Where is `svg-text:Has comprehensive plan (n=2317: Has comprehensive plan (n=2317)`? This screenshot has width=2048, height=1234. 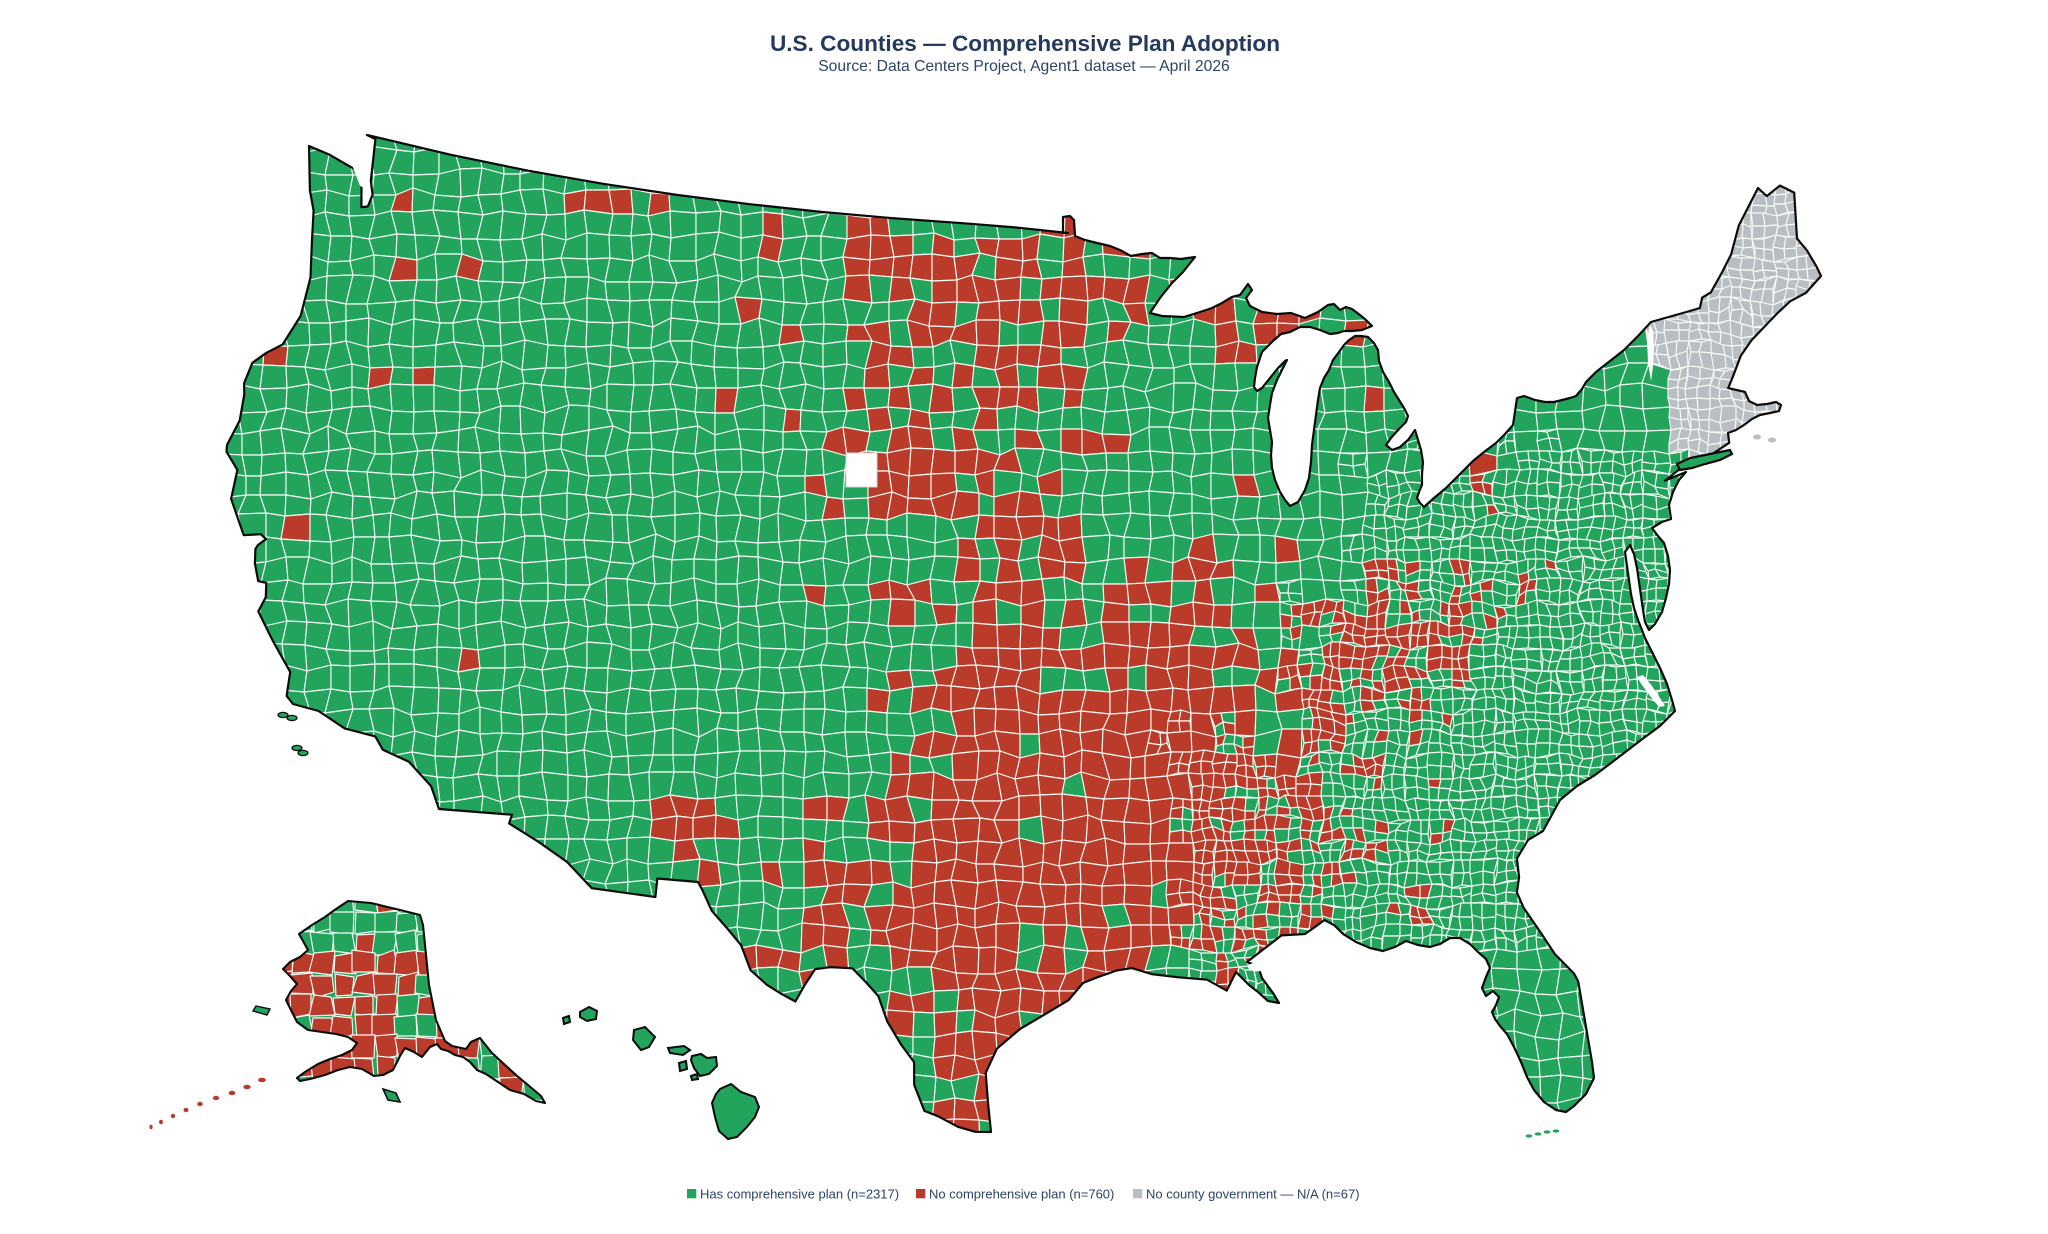 svg-text:Has comprehensive plan (n=2317: Has comprehensive plan (n=2317) is located at coordinates (799, 1194).